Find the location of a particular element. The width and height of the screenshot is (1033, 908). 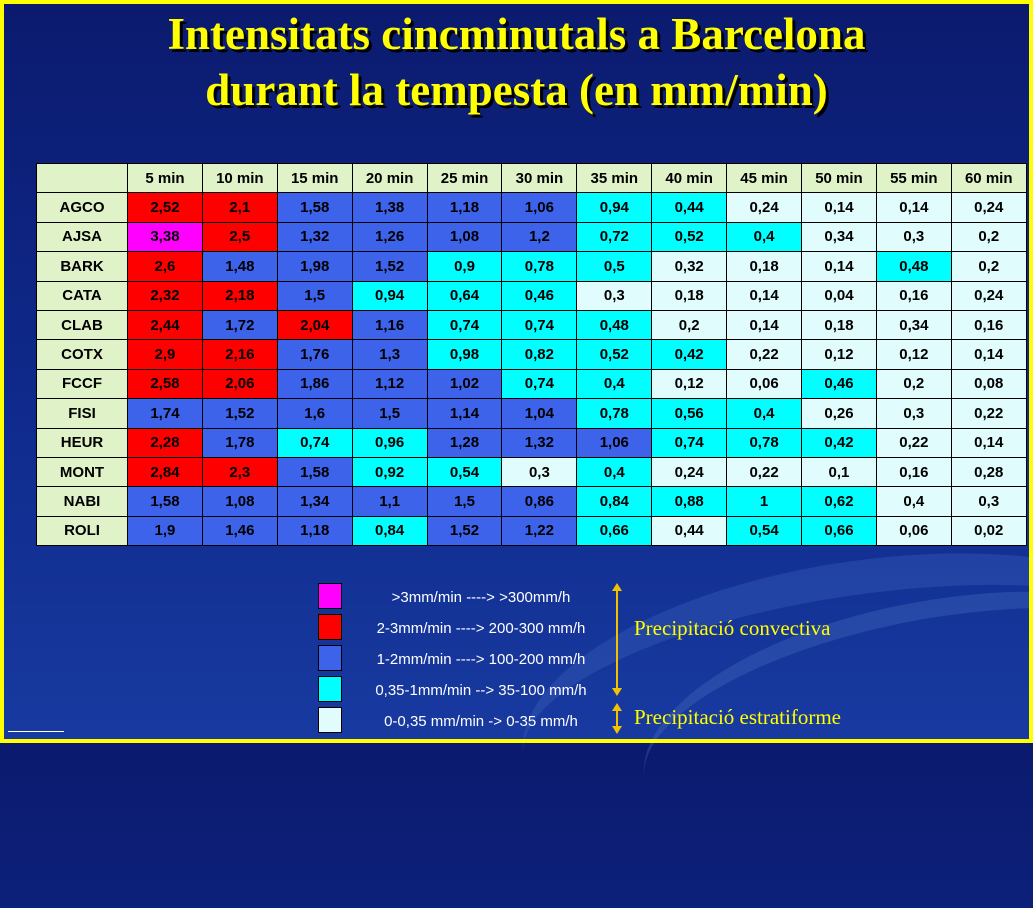

table-cell: 1,04 is located at coordinates (539, 413).